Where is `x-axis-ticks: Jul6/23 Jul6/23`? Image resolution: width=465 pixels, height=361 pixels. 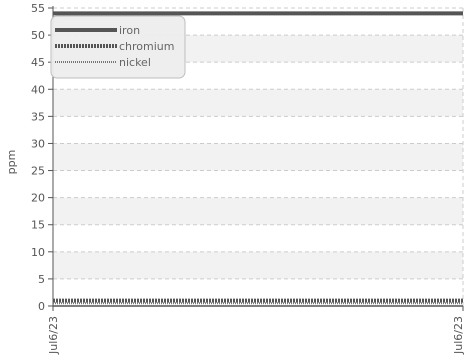
x-axis-ticks: Jul6/23 Jul6/23 is located at coordinates (256, 330).